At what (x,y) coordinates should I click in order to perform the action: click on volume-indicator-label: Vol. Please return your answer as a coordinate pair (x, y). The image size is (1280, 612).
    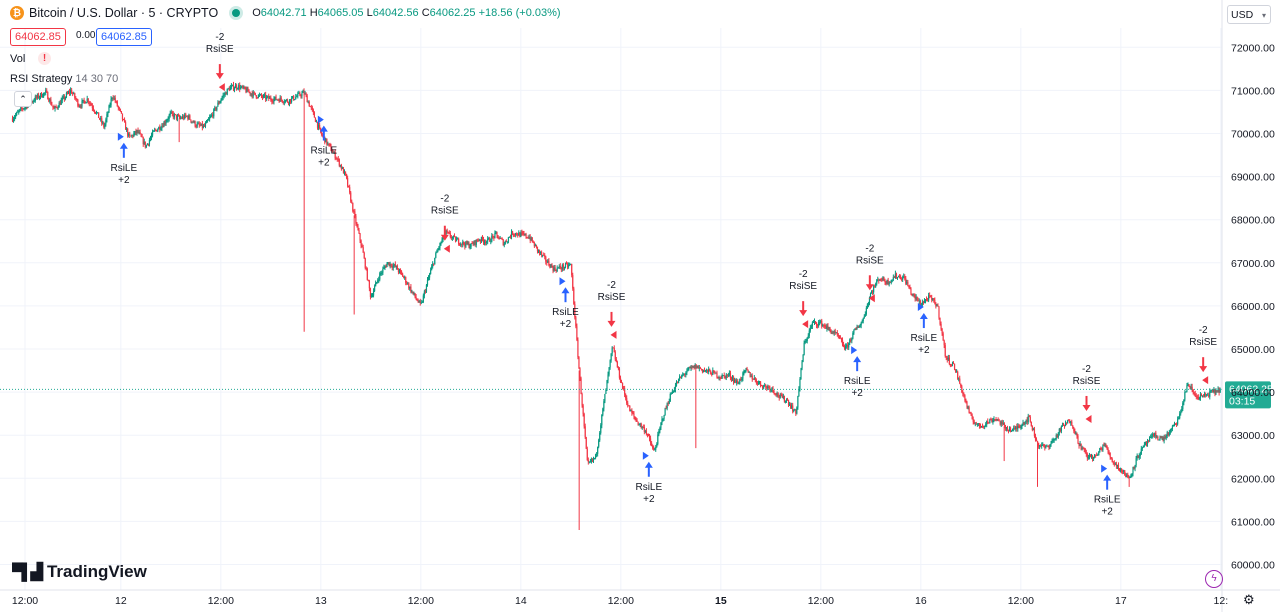
    Looking at the image, I should click on (18, 59).